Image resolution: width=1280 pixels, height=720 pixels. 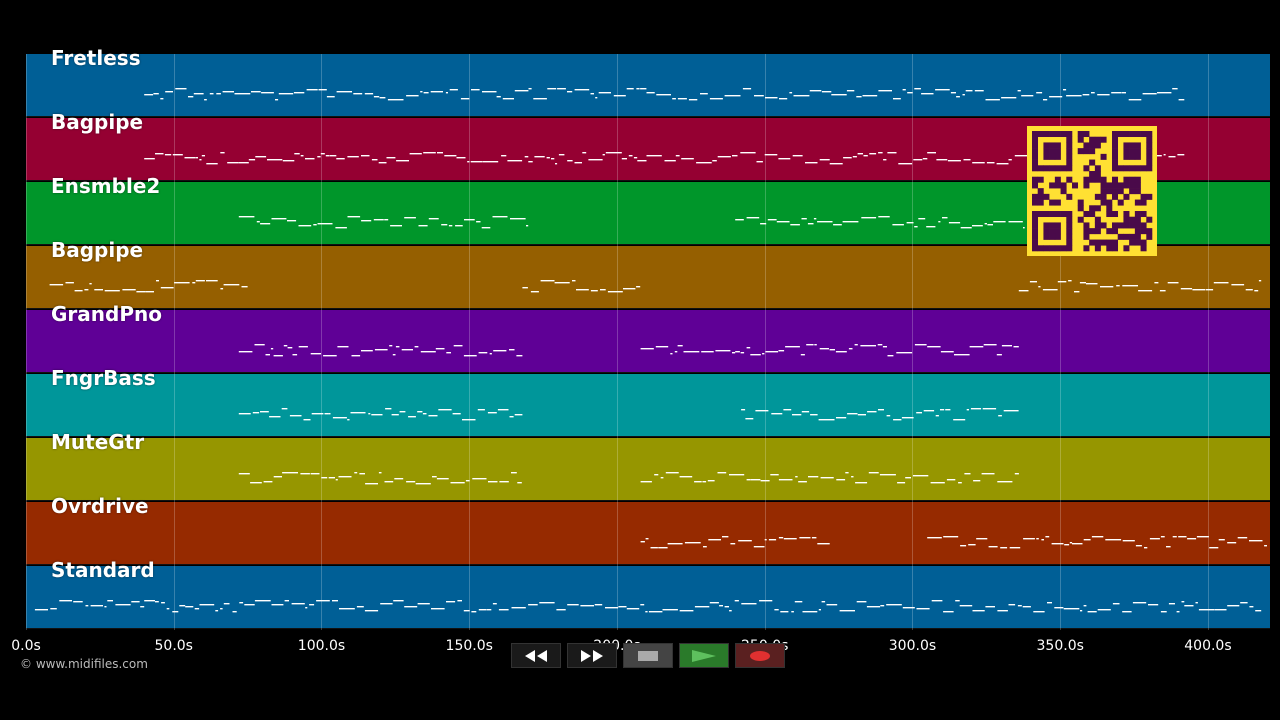 I want to click on stop-button, so click(x=648, y=655).